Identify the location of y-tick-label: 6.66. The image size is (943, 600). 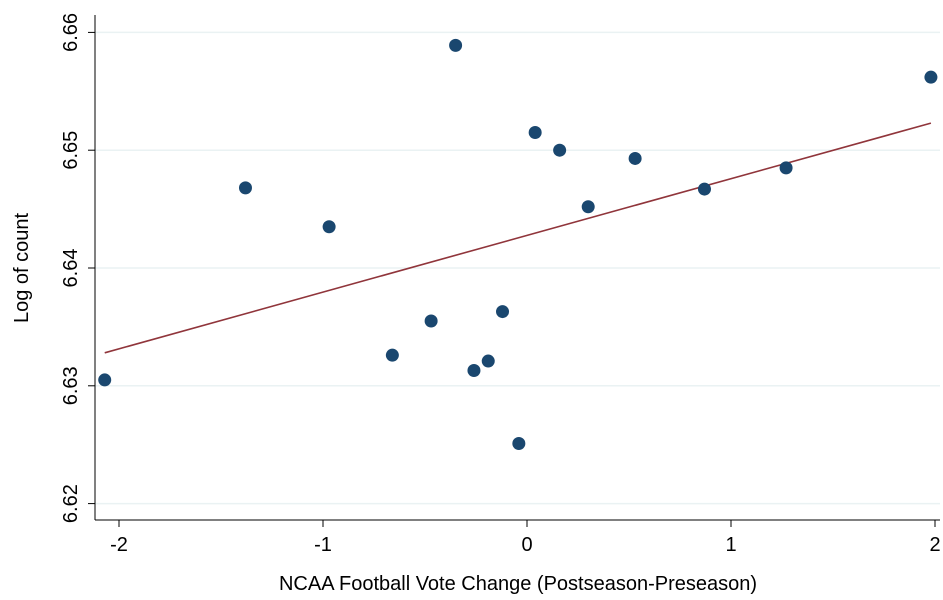
(71, 32).